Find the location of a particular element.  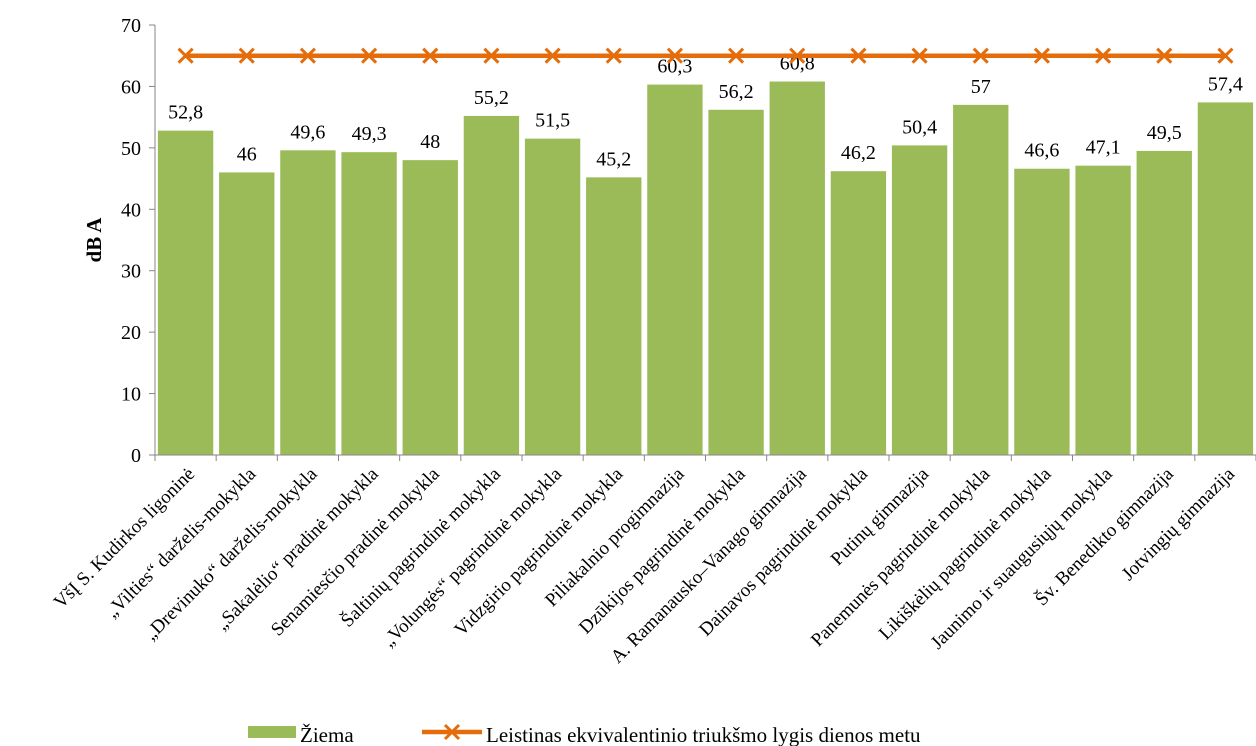

bar-data-label: 46,2 is located at coordinates (858, 153).